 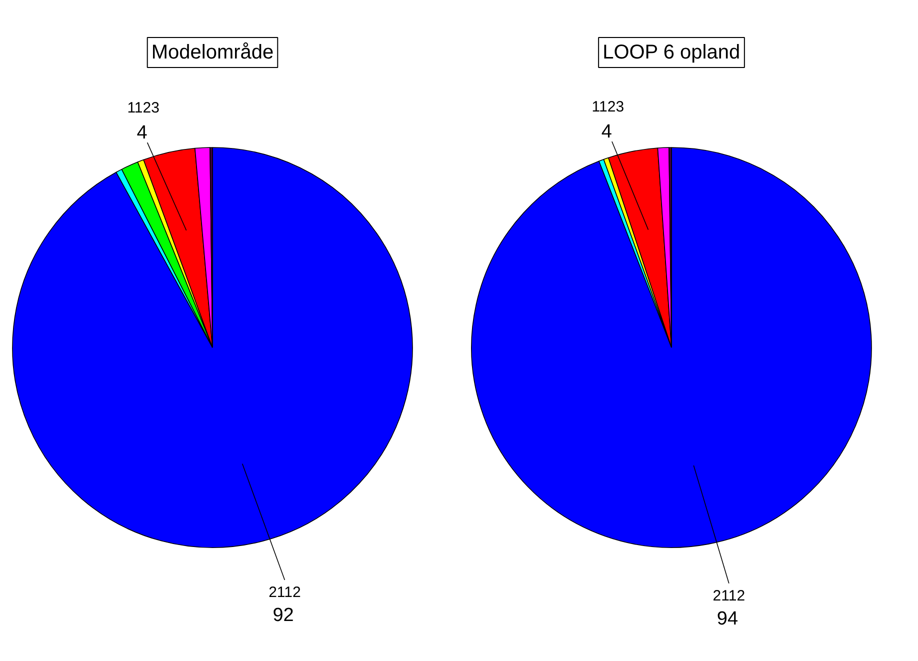 I want to click on data-label: 94, so click(x=727, y=619).